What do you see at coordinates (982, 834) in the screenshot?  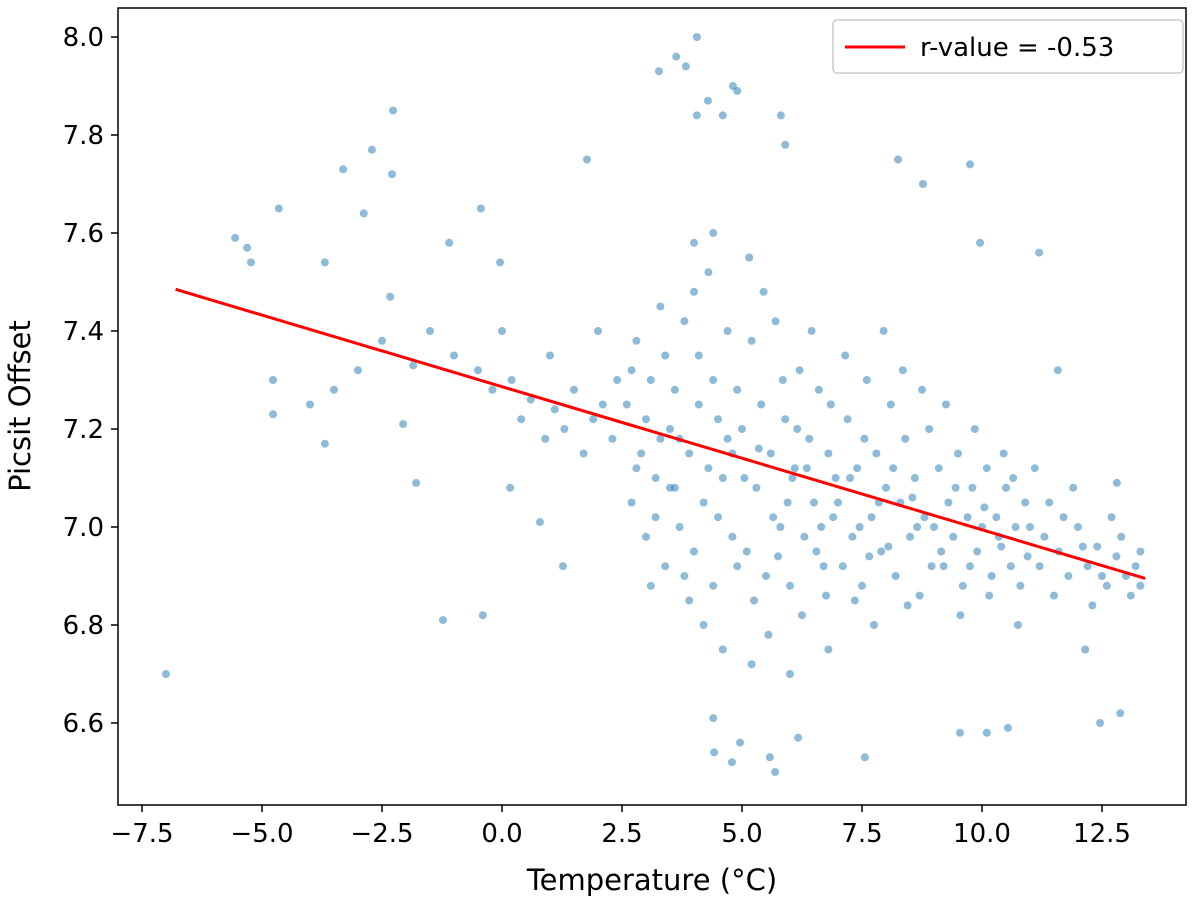 I see `x-tick-label: 10.0` at bounding box center [982, 834].